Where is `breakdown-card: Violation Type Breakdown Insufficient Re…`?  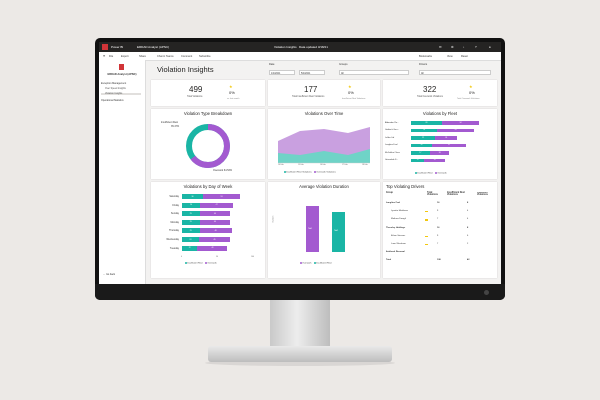 breakdown-card: Violation Type Breakdown Insufficient Re… is located at coordinates (208, 144).